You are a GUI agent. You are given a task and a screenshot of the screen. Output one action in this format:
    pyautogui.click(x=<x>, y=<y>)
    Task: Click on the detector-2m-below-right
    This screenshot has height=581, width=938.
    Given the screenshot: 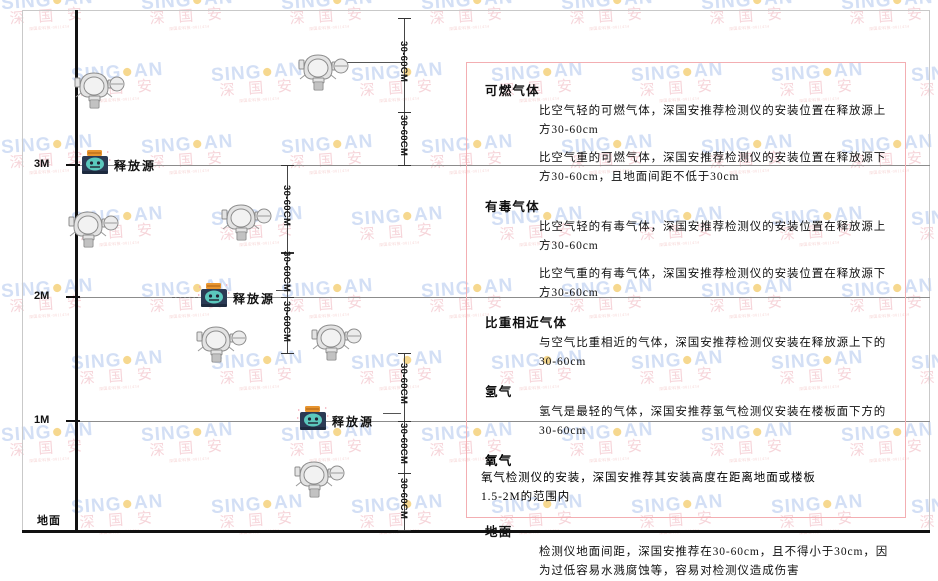 What is the action you would take?
    pyautogui.click(x=334, y=343)
    